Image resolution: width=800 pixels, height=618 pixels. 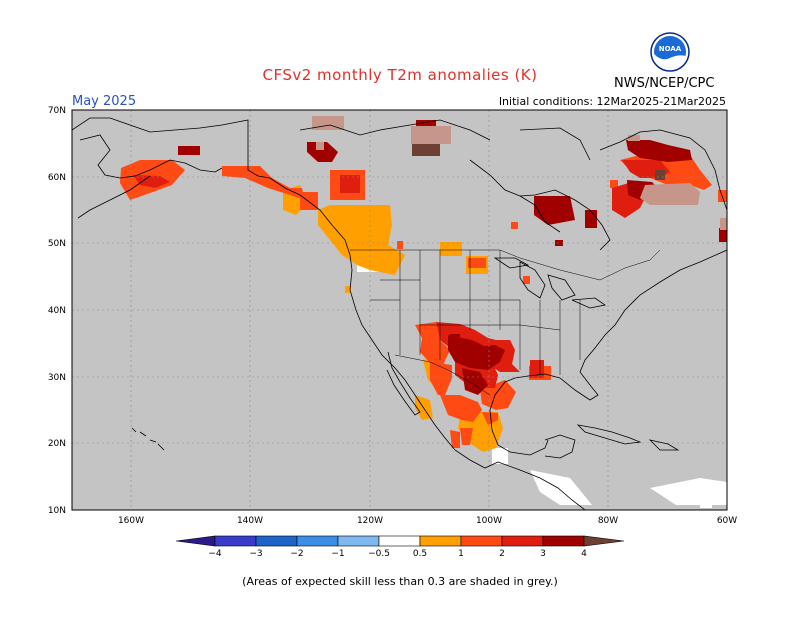 I want to click on political-borders, so click(x=505, y=322).